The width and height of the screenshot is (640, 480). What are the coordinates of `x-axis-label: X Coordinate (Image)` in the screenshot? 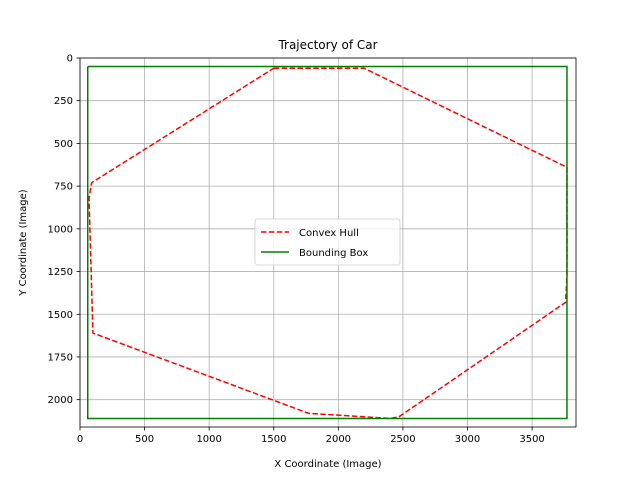 It's located at (327, 464).